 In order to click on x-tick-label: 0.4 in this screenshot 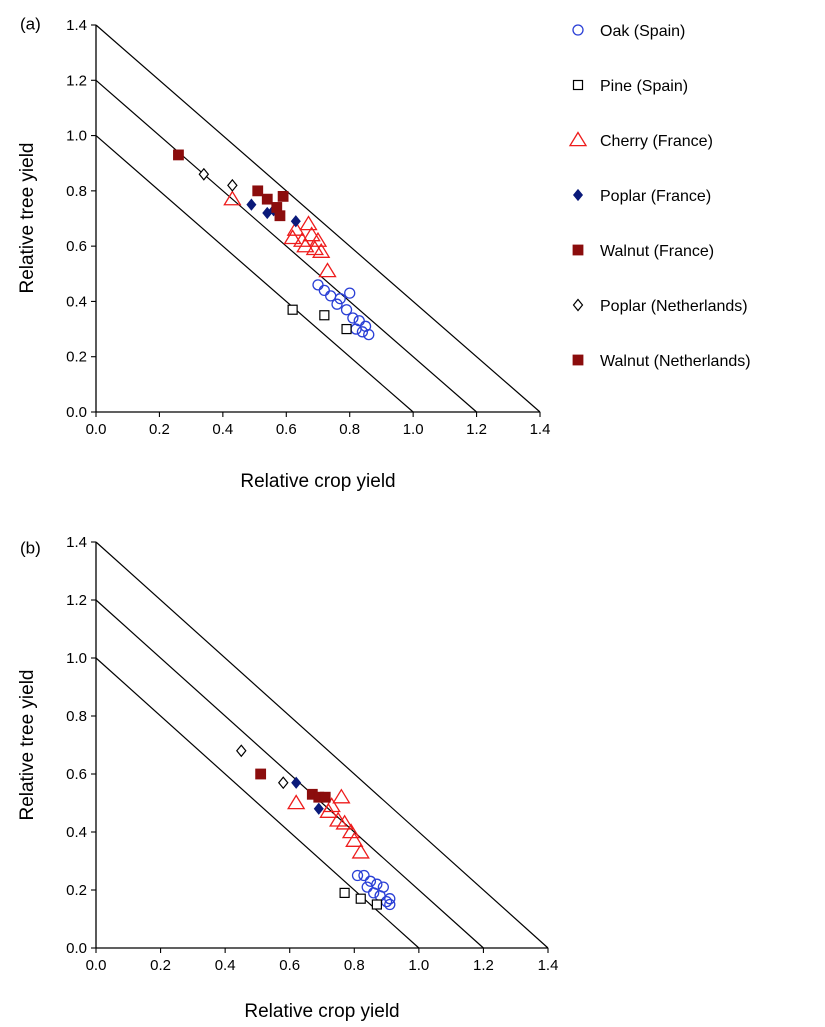, I will do `click(225, 965)`.